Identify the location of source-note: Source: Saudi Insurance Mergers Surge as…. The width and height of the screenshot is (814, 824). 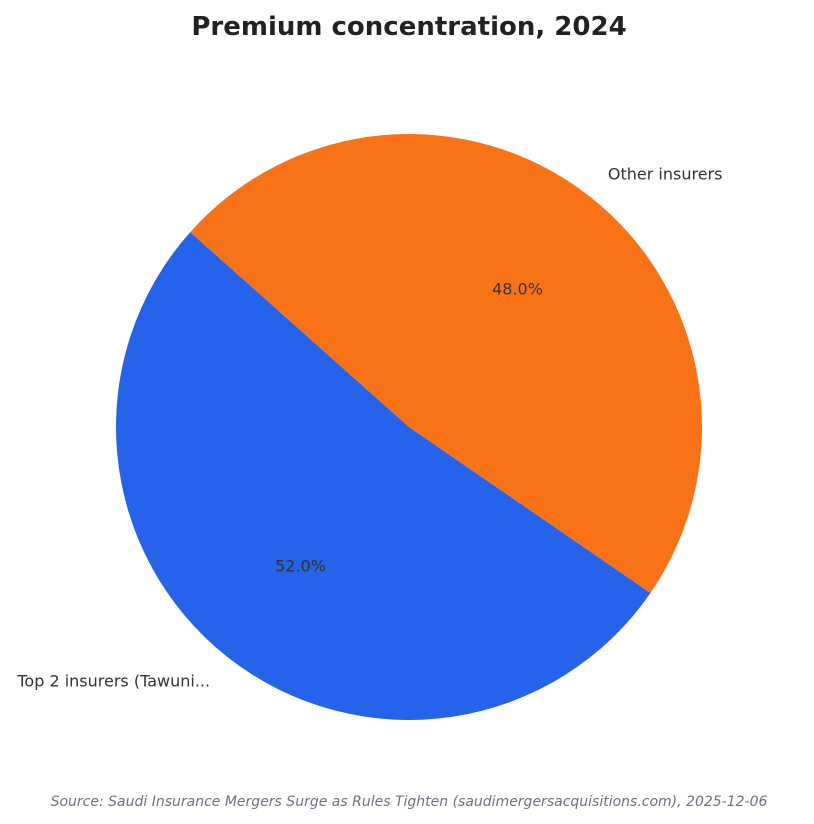
(409, 802).